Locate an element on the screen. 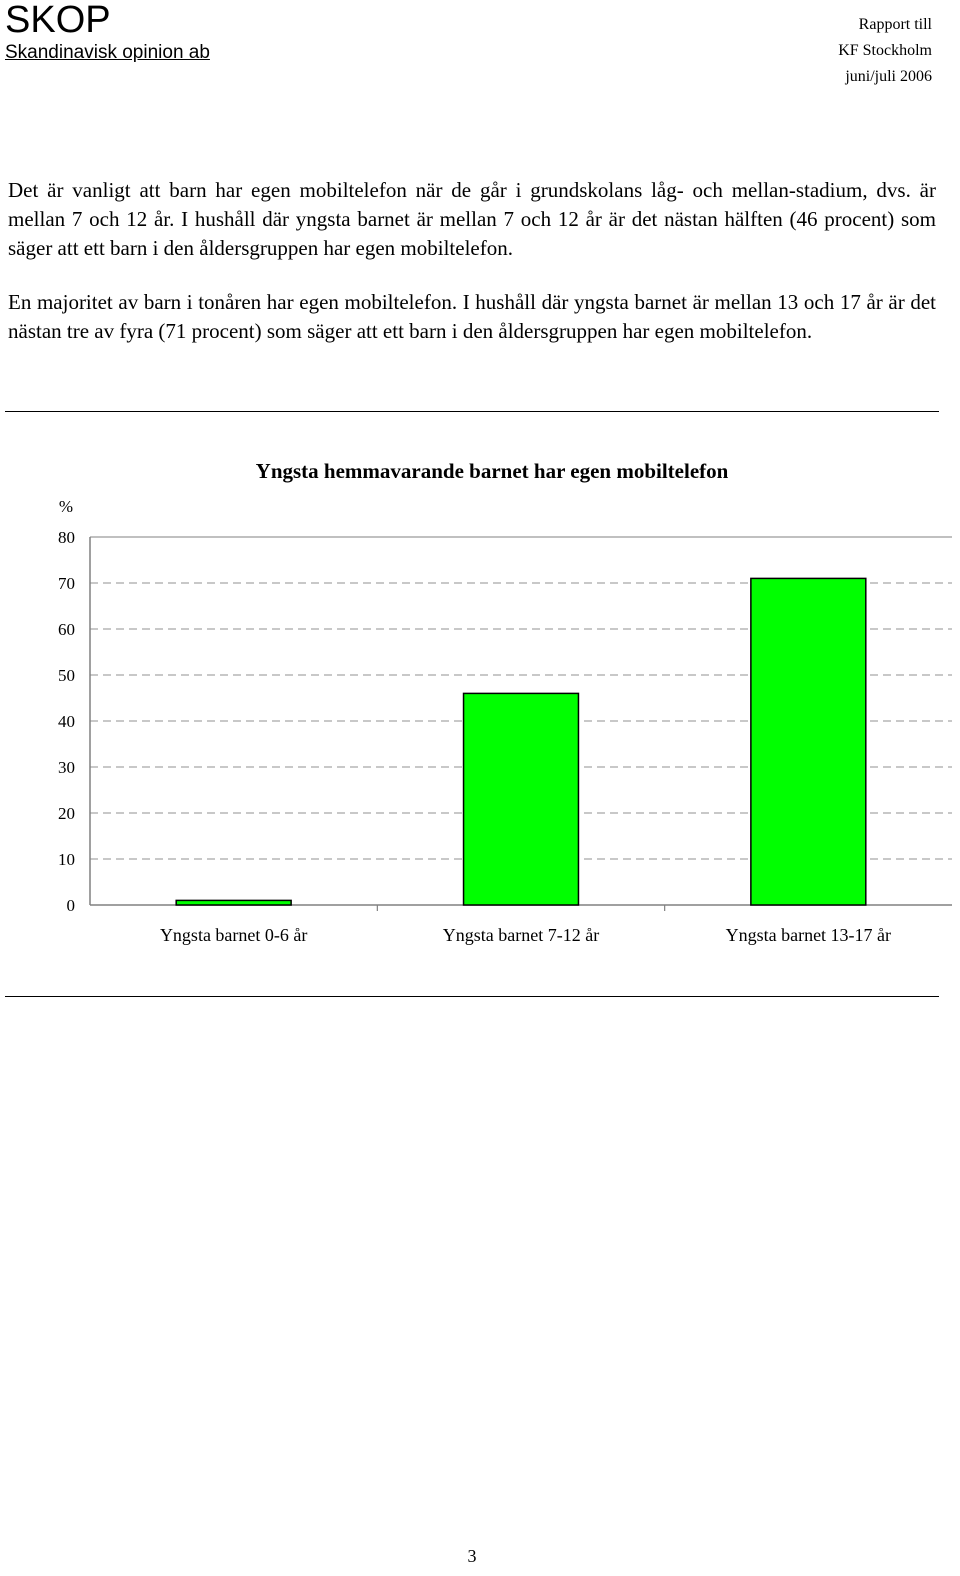  brand-subtitle: Skandinavisk opinion ab is located at coordinates (107, 52).